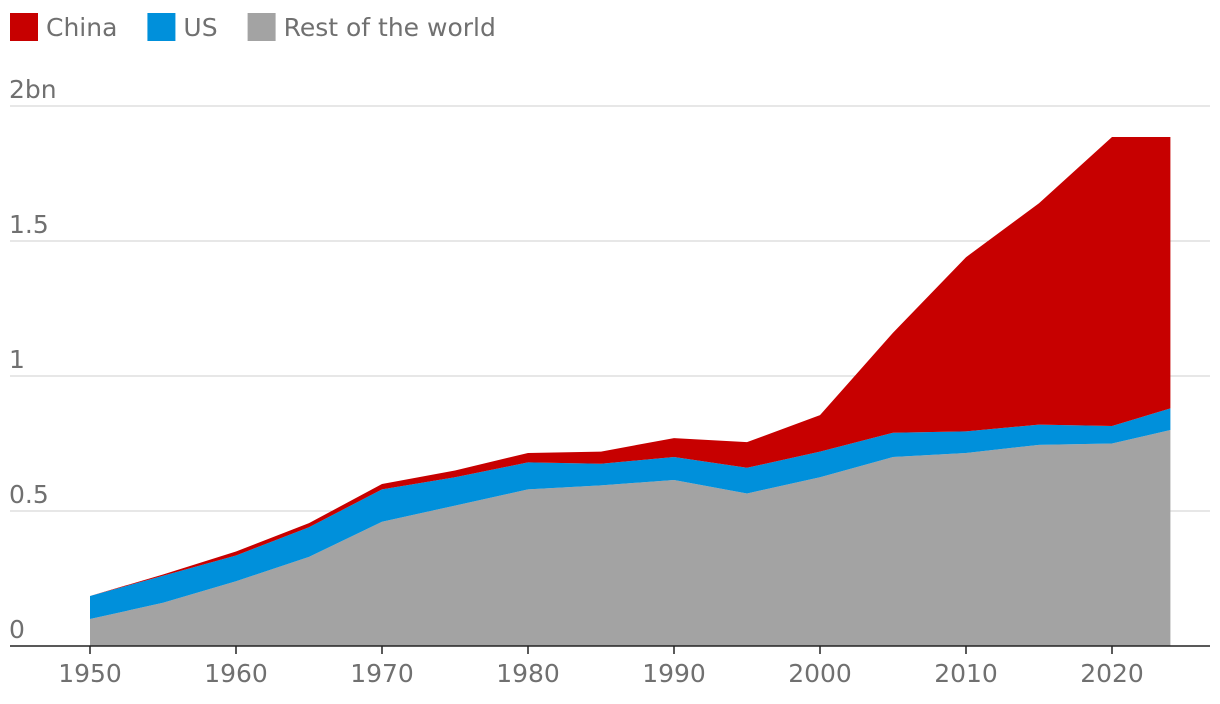 The width and height of the screenshot is (1220, 704). What do you see at coordinates (81, 27) in the screenshot?
I see `legend-label: China` at bounding box center [81, 27].